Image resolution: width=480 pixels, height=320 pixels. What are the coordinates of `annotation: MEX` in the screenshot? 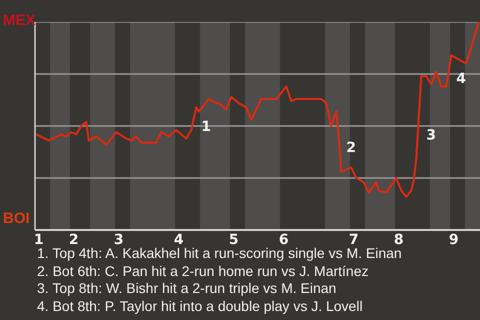 It's located at (19, 21).